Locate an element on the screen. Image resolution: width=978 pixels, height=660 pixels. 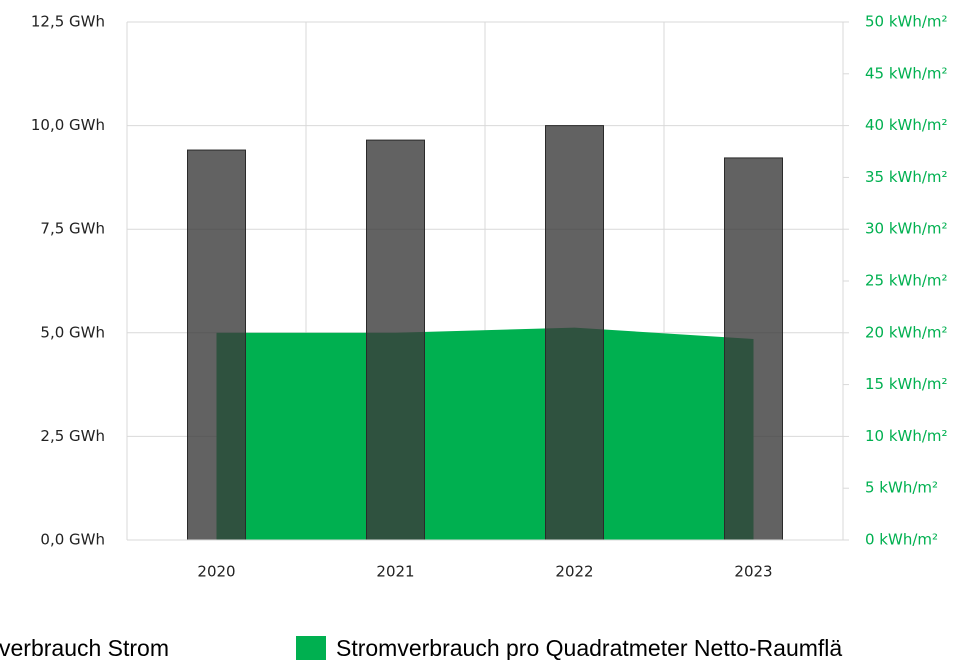
y-tick-label: 7,5 GWh is located at coordinates (72, 229).